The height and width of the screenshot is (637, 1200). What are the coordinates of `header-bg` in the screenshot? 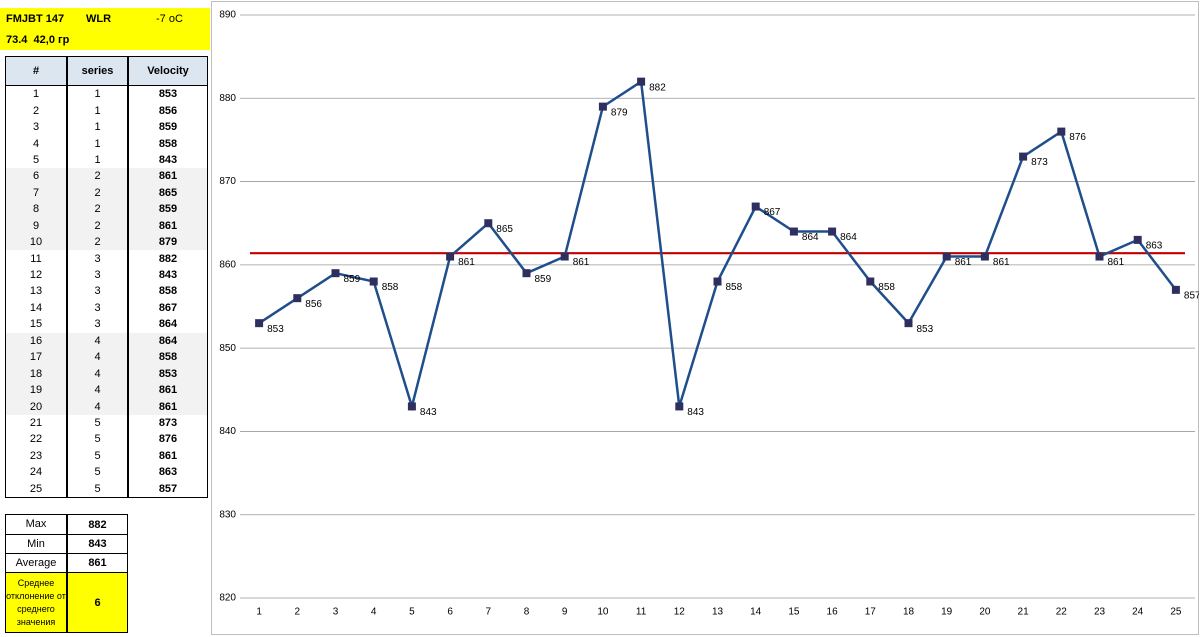 It's located at (105, 29).